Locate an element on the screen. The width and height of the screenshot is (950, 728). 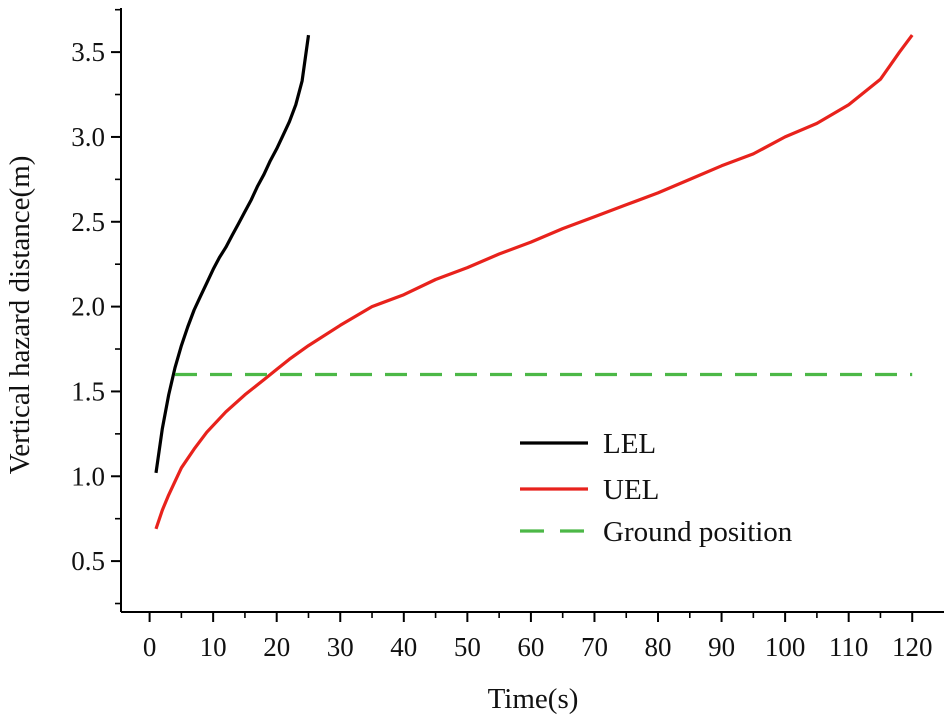
y-tick-label: 3.5 is located at coordinates (88, 52).